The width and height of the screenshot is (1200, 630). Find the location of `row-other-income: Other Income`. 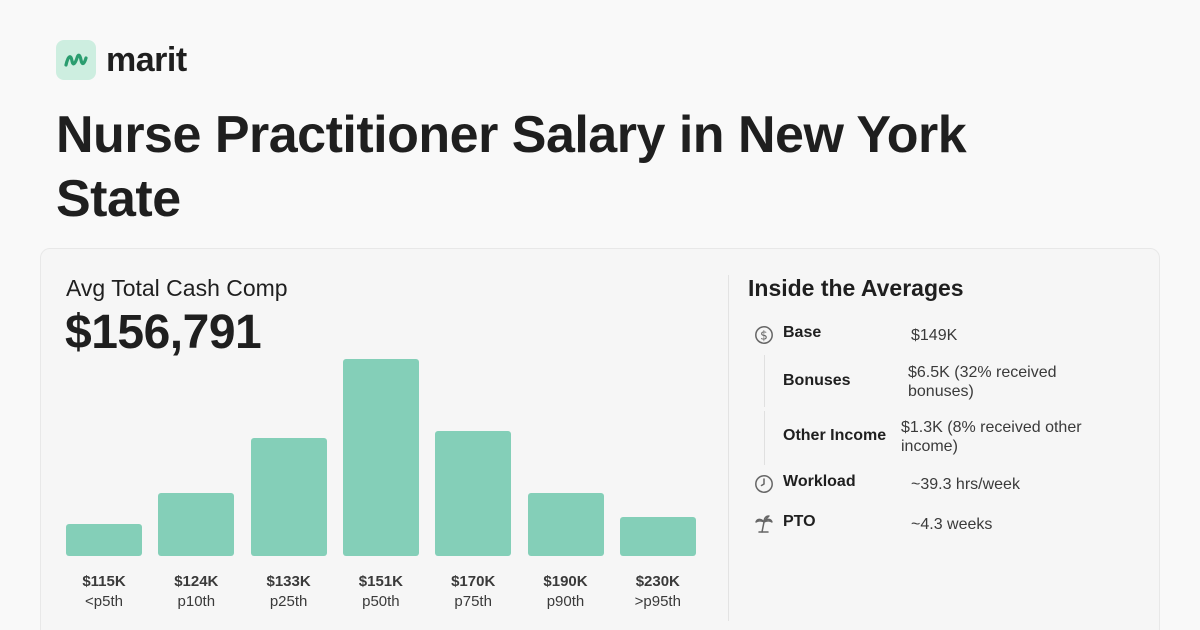

row-other-income: Other Income is located at coordinates (834, 436).